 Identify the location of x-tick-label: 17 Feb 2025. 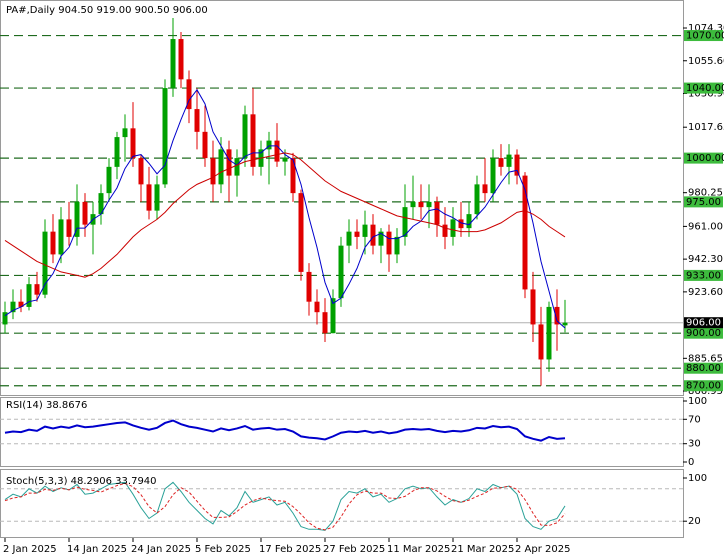
(290, 549).